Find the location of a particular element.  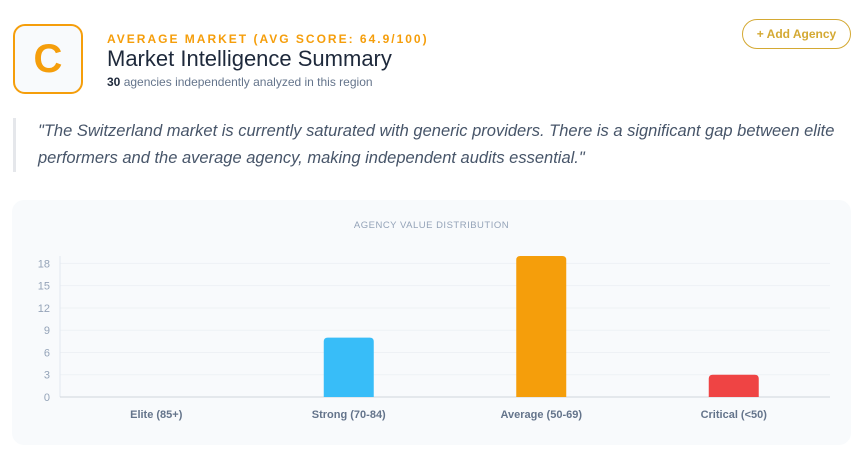

x-tick-label: Elite (85+) is located at coordinates (156, 415).